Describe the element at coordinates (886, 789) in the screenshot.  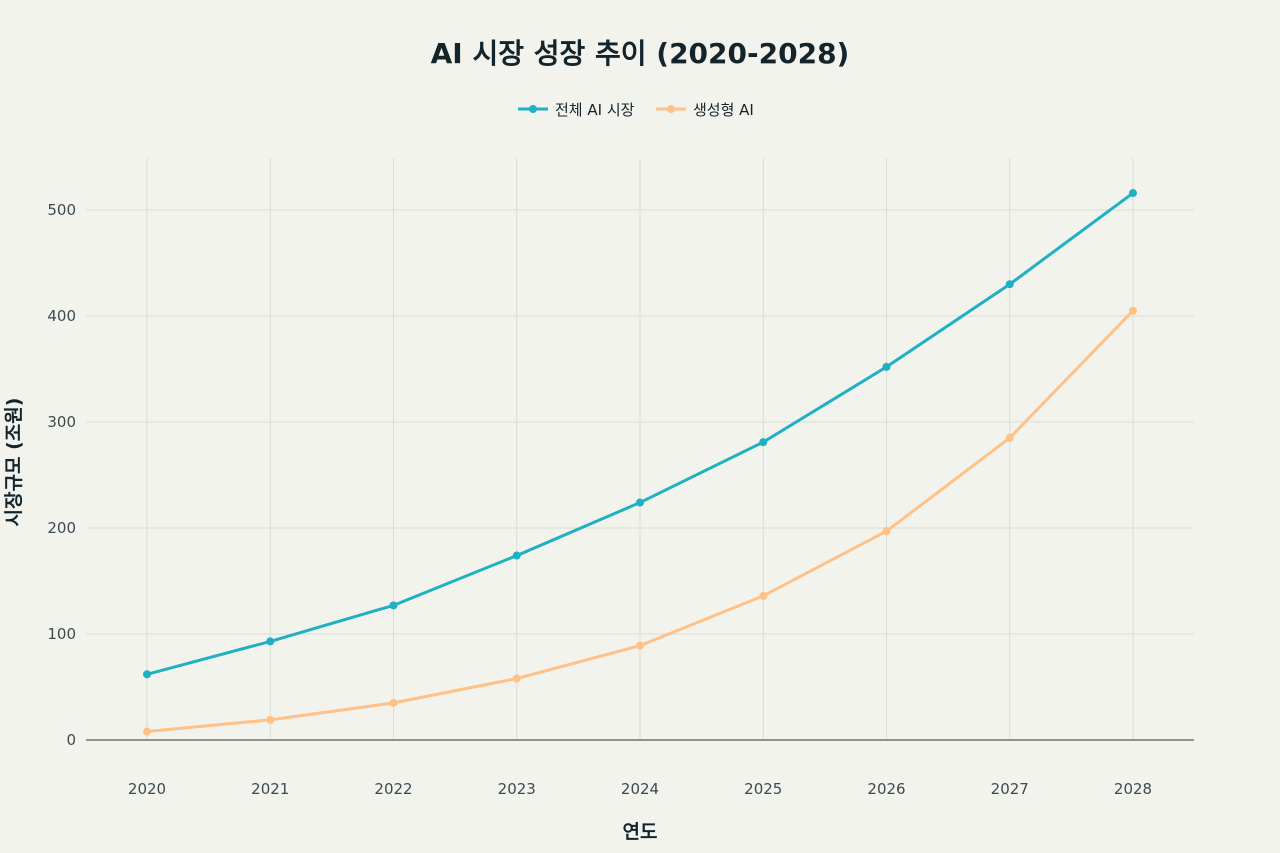
I see `x-tick-label: 2026` at that location.